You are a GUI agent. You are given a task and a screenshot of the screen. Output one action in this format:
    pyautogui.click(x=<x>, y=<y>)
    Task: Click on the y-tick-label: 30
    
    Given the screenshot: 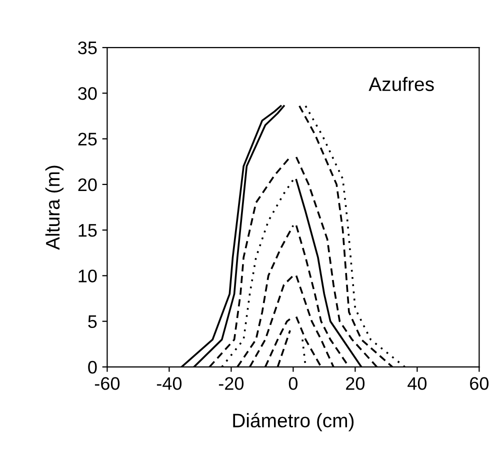 What is the action you would take?
    pyautogui.click(x=87, y=93)
    